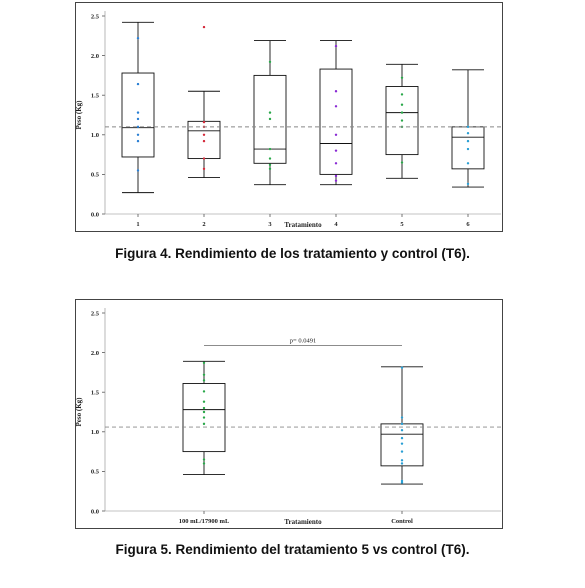  Describe the element at coordinates (402, 224) in the screenshot. I see `x-tick-label: 5` at that location.